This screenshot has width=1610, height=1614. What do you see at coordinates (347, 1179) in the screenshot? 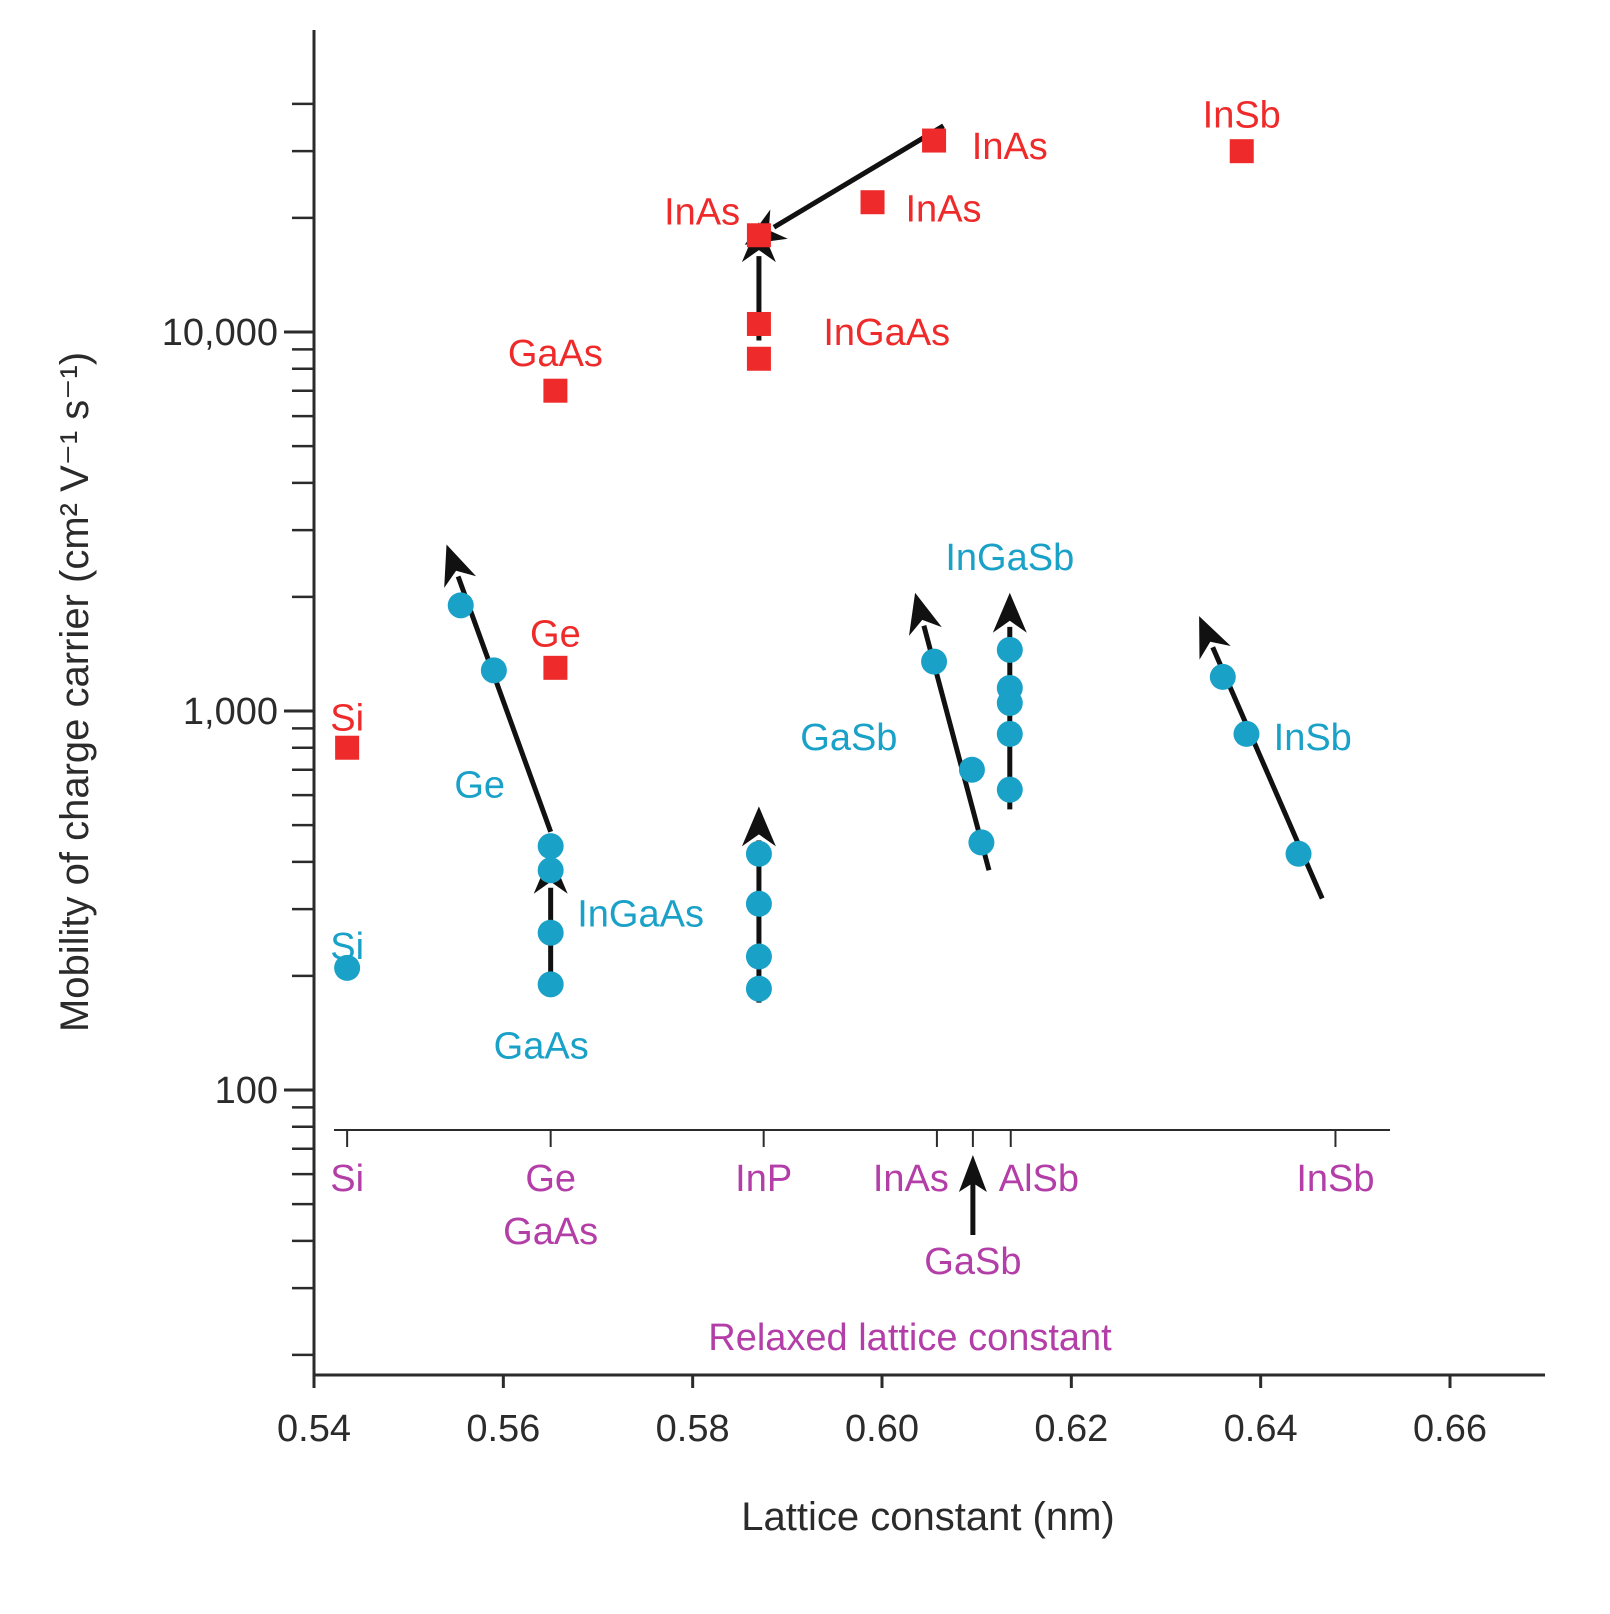
I see `relaxed-tick-label: Si` at bounding box center [347, 1179].